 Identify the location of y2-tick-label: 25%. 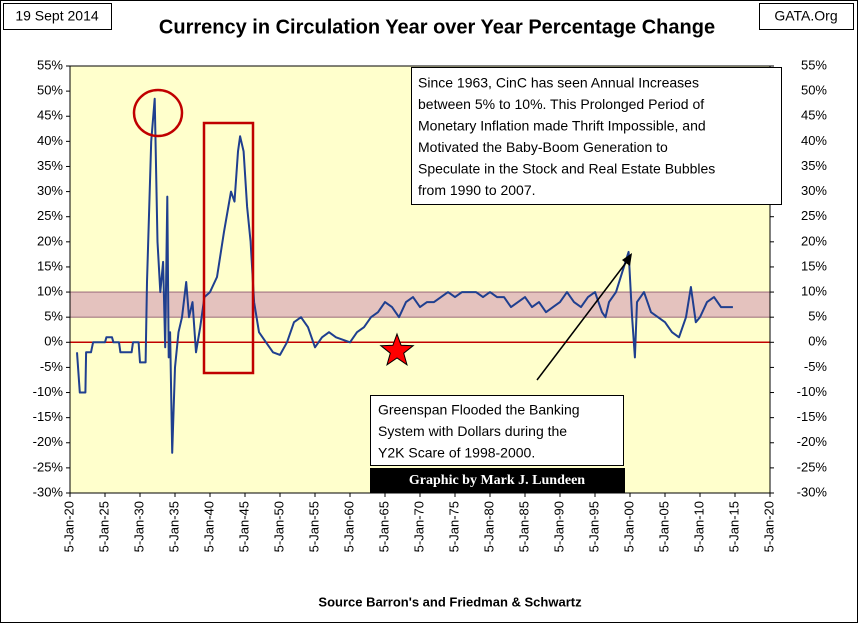
(814, 215).